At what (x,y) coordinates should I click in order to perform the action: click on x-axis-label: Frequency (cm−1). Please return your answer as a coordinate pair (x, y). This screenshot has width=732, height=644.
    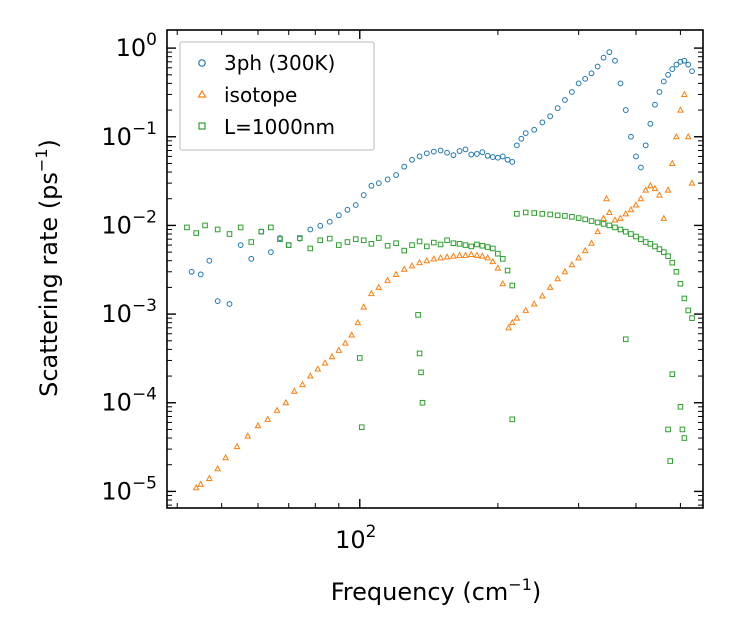
    Looking at the image, I should click on (436, 590).